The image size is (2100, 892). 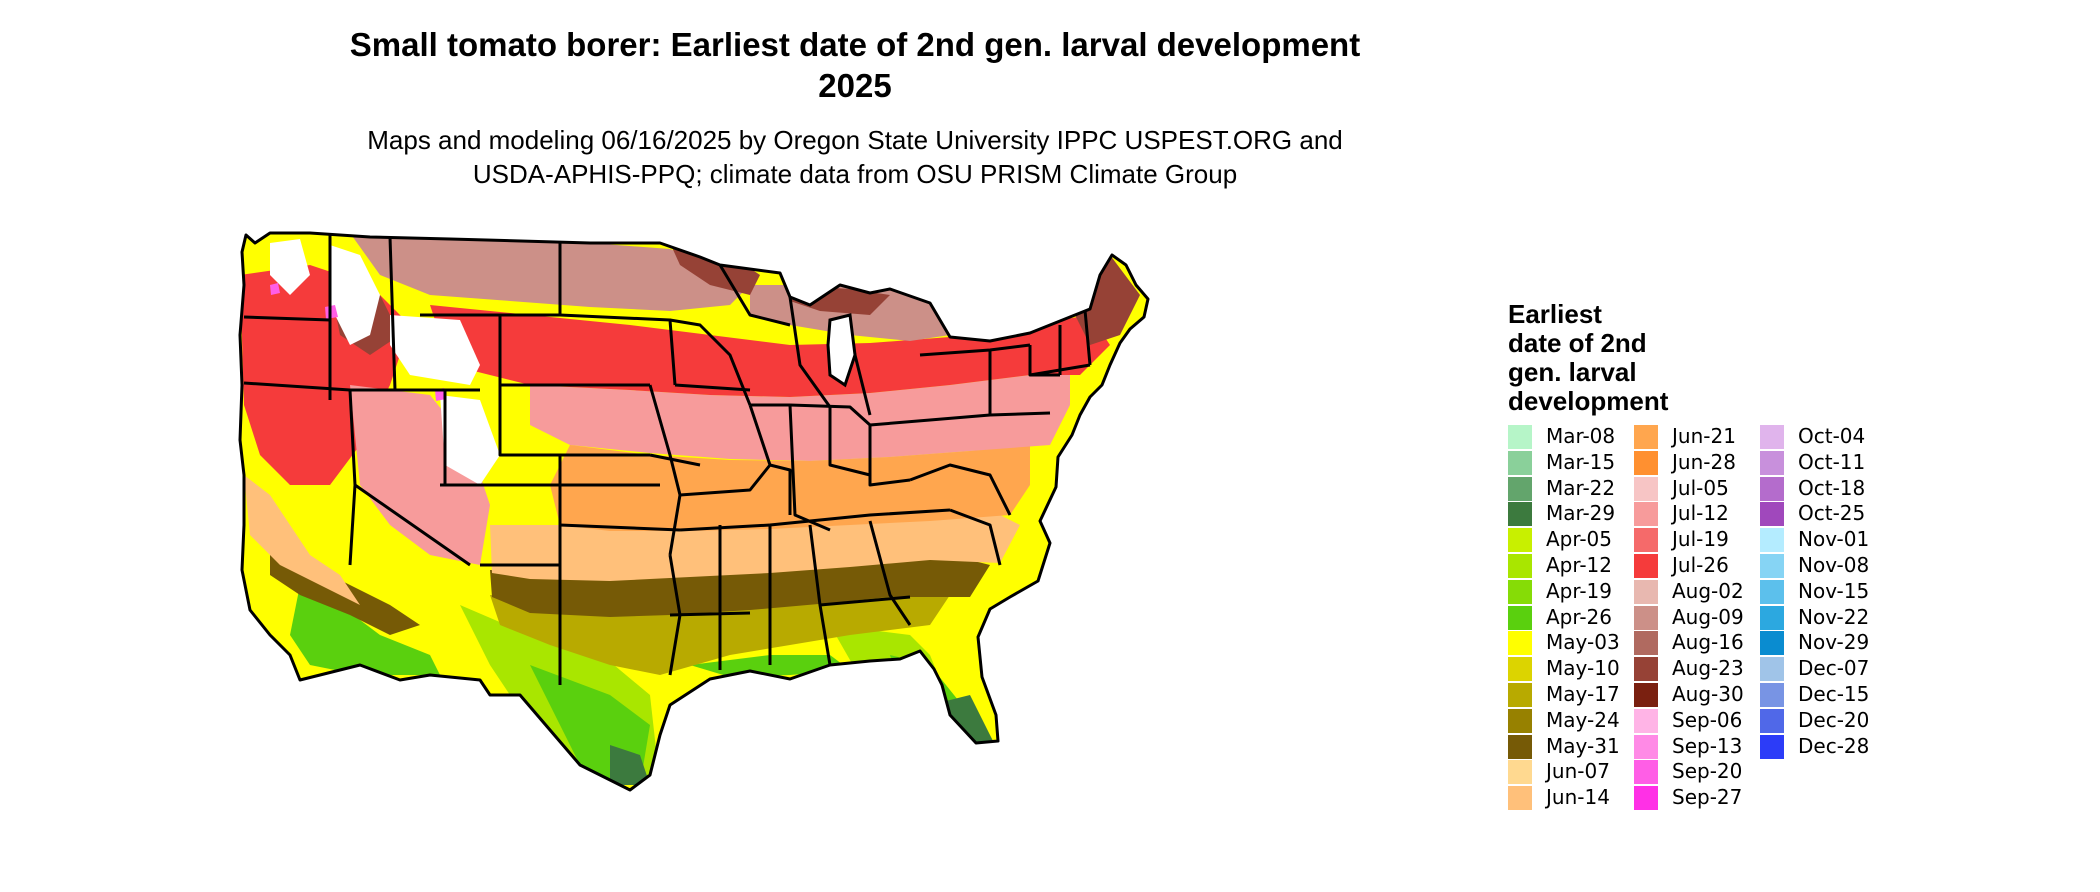 What do you see at coordinates (1583, 745) in the screenshot?
I see `legend-label: May-31` at bounding box center [1583, 745].